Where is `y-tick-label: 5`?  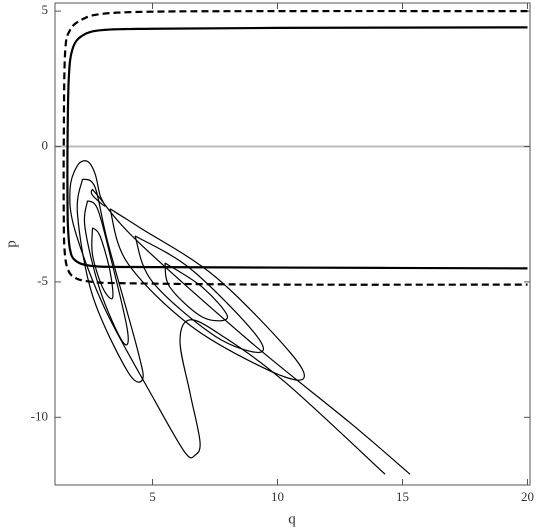
y-tick-label: 5 is located at coordinates (45, 9).